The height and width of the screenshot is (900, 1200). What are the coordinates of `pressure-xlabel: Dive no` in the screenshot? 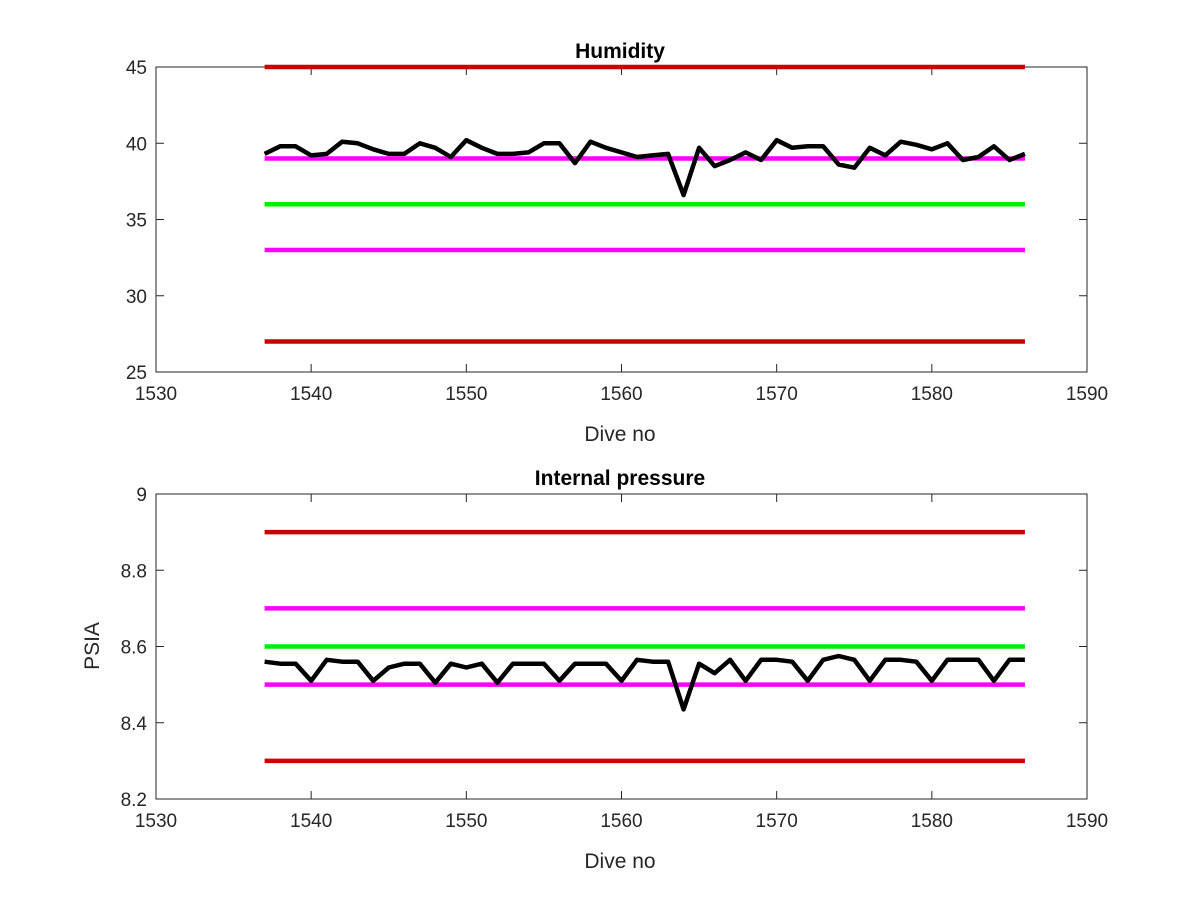 It's located at (619, 861).